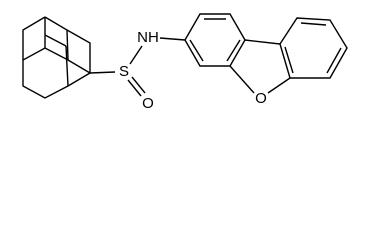 Image resolution: width=380 pixels, height=240 pixels. What do you see at coordinates (148, 37) in the screenshot?
I see `atom-label: NH` at bounding box center [148, 37].